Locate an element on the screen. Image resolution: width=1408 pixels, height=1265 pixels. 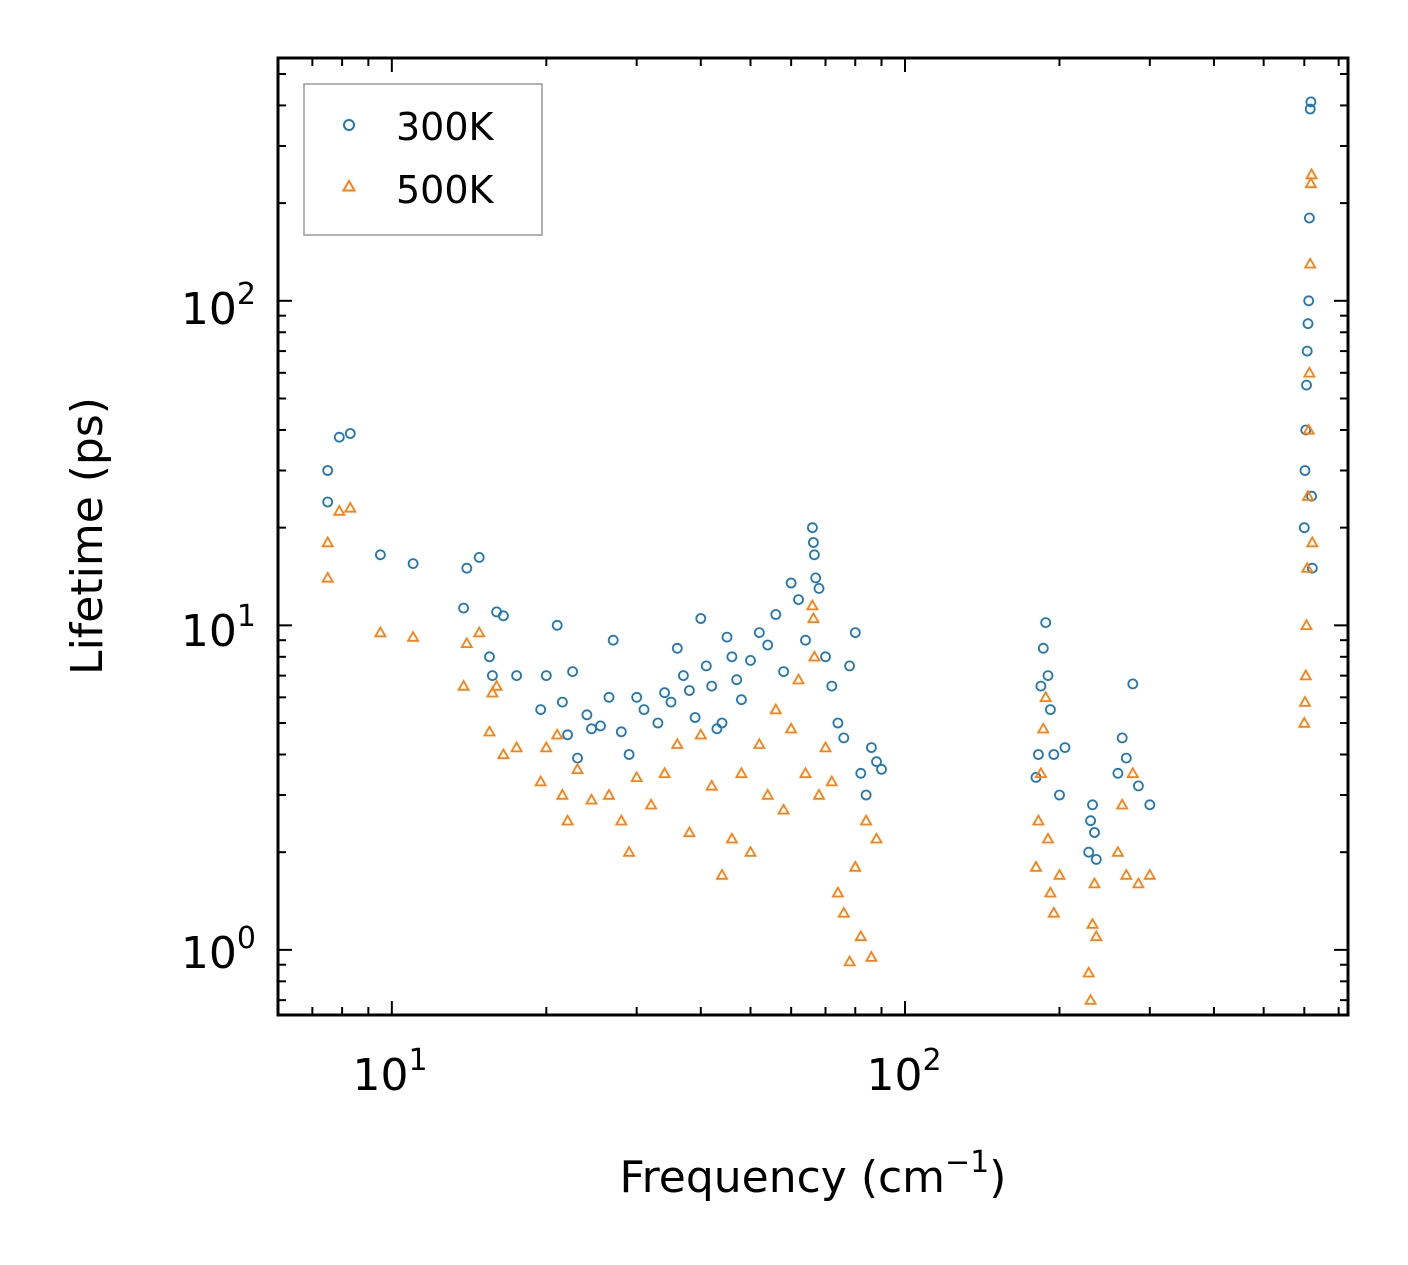
legend-label-300k: 300K is located at coordinates (445, 127).